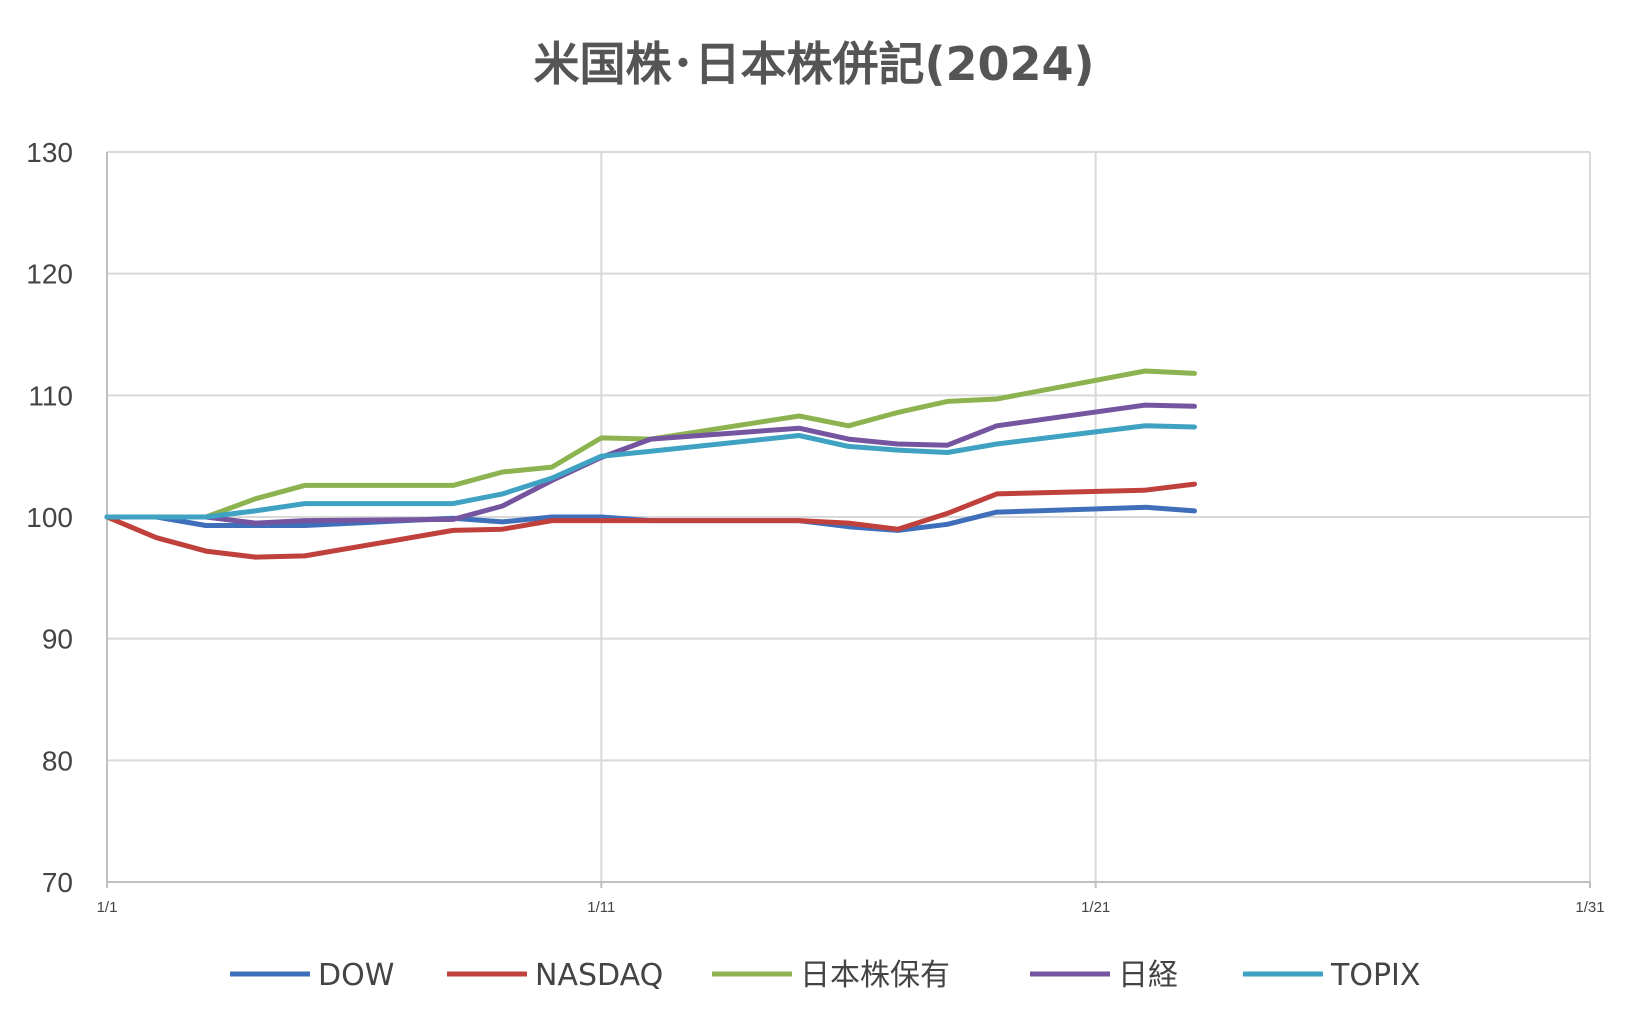 This screenshot has width=1628, height=1018. Describe the element at coordinates (601, 907) in the screenshot. I see `x-tick-label: 1/11` at that location.